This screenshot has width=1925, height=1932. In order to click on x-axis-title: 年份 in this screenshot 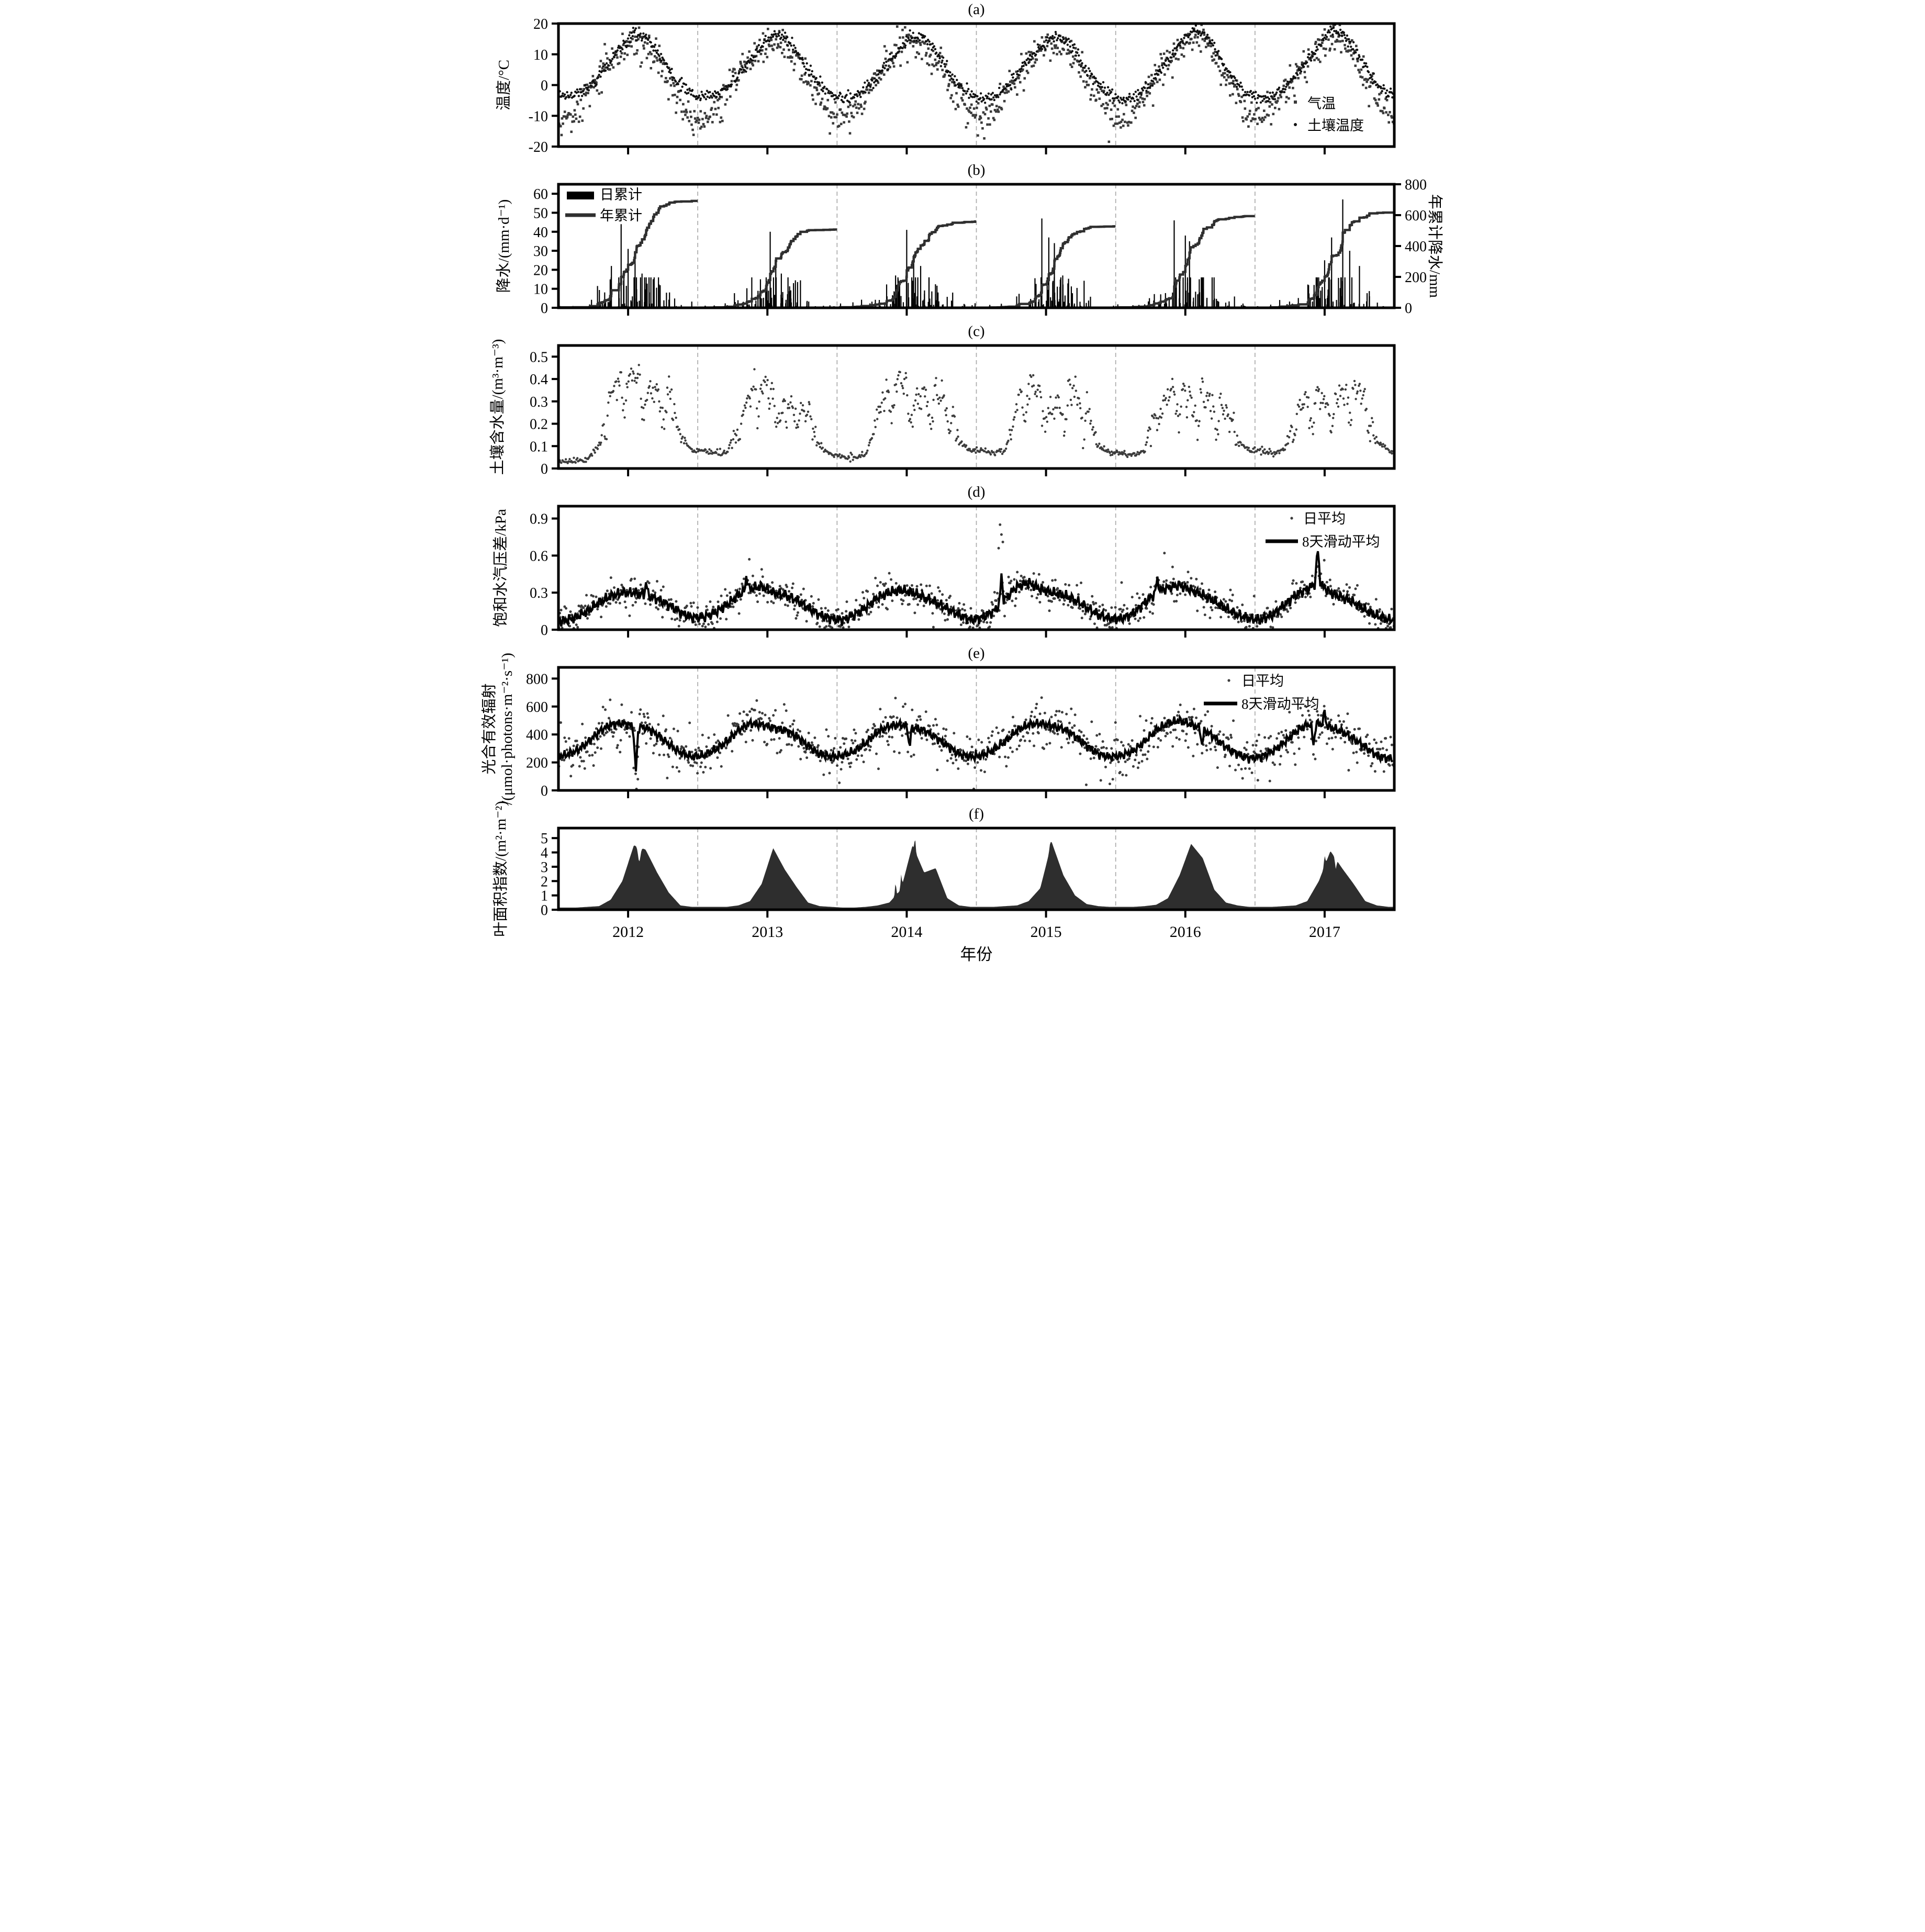, I will do `click(976, 955)`.